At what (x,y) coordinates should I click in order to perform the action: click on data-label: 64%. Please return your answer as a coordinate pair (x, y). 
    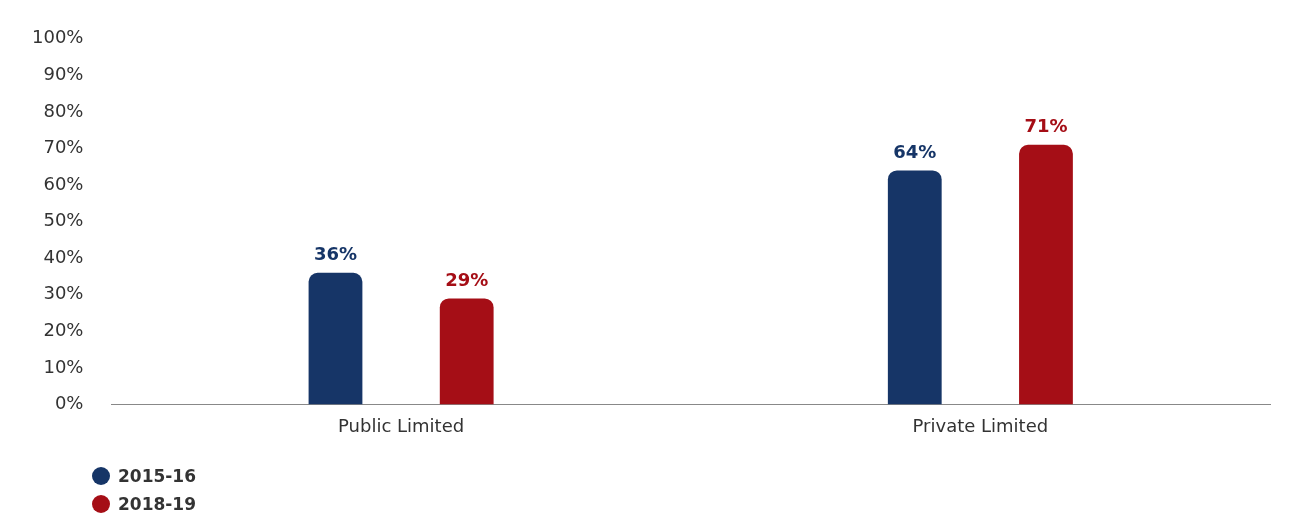
    Looking at the image, I should click on (915, 152).